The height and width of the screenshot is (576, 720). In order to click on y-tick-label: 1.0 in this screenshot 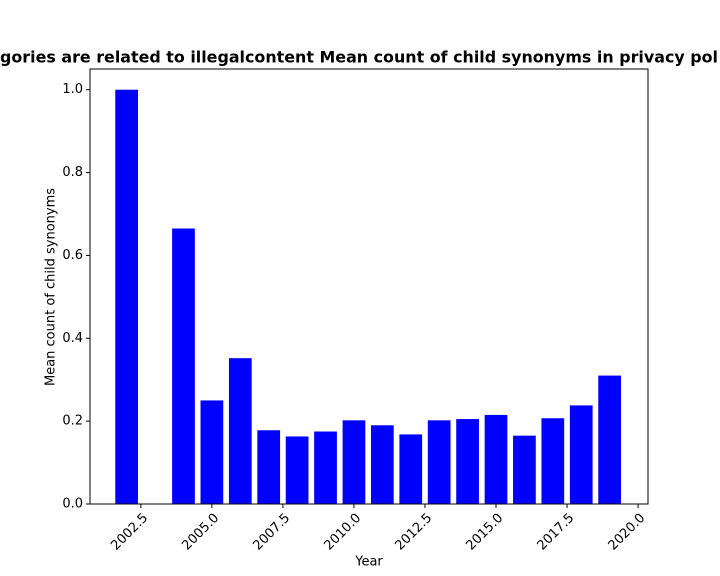, I will do `click(72, 89)`.